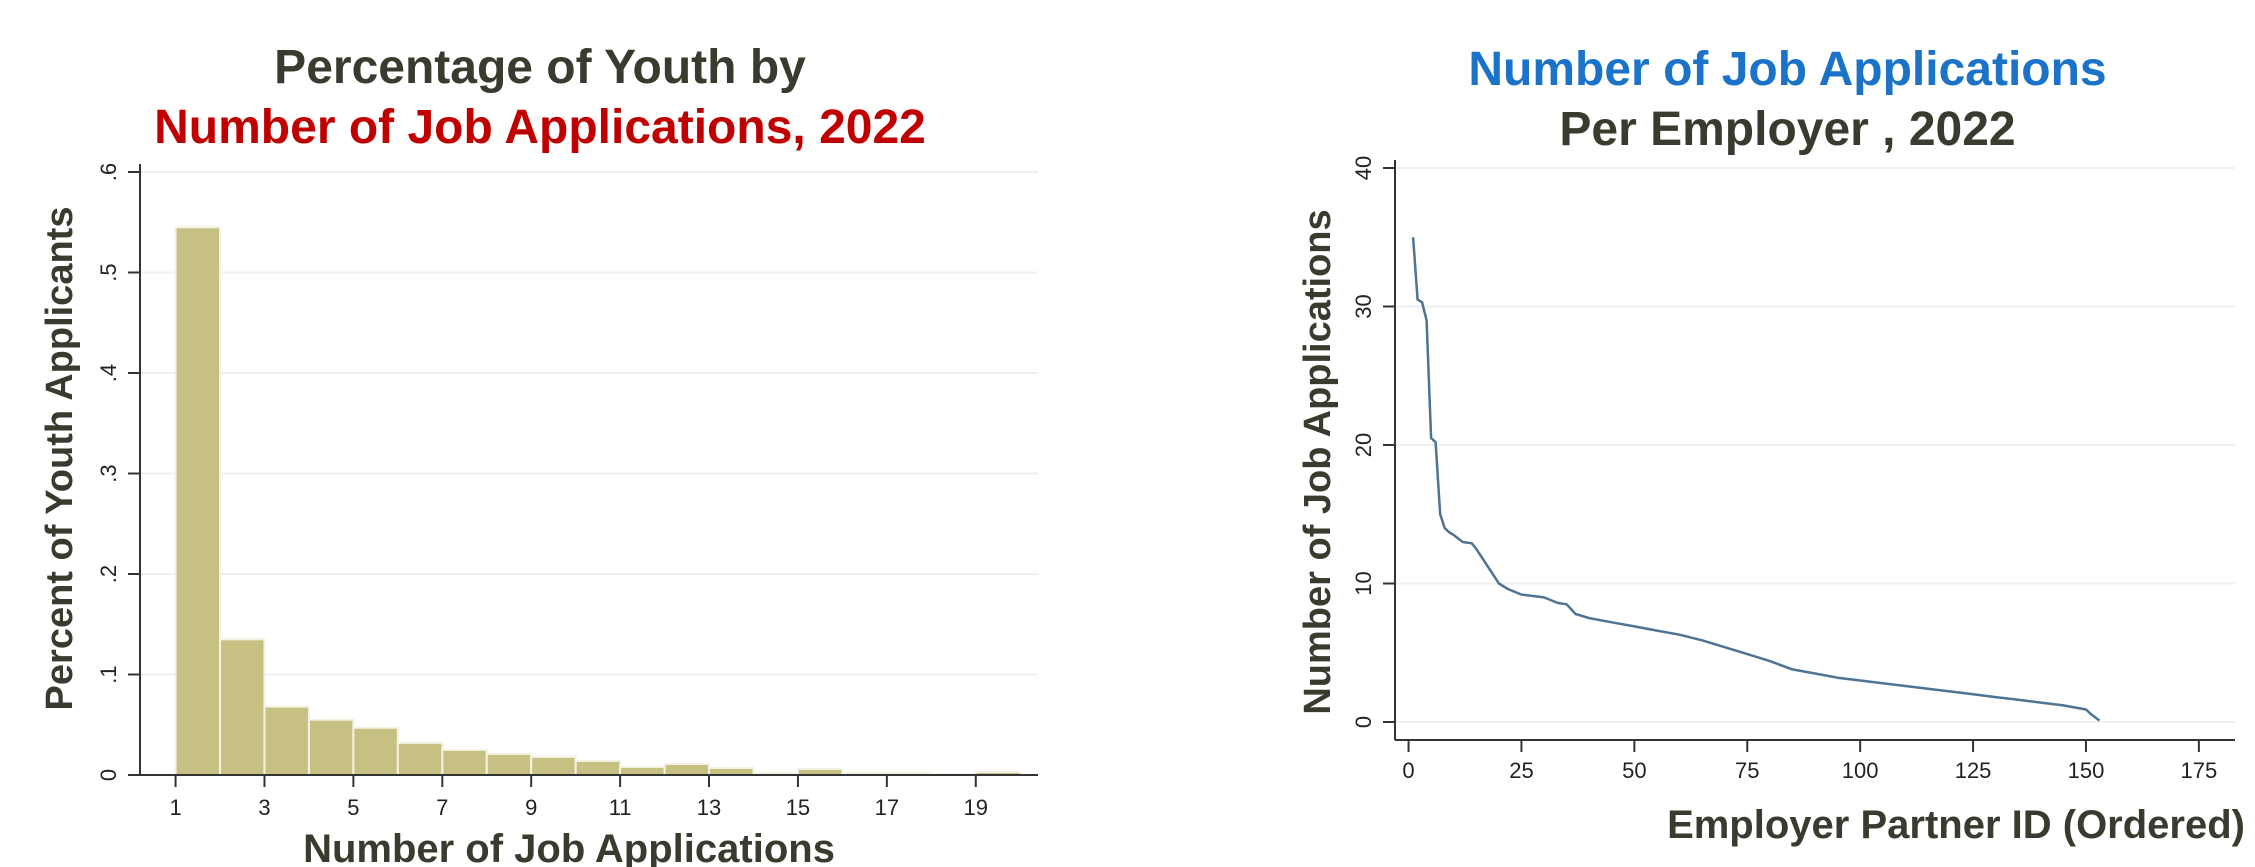 The image size is (2255, 867). What do you see at coordinates (1363, 445) in the screenshot?
I see `y-tick-label: 20` at bounding box center [1363, 445].